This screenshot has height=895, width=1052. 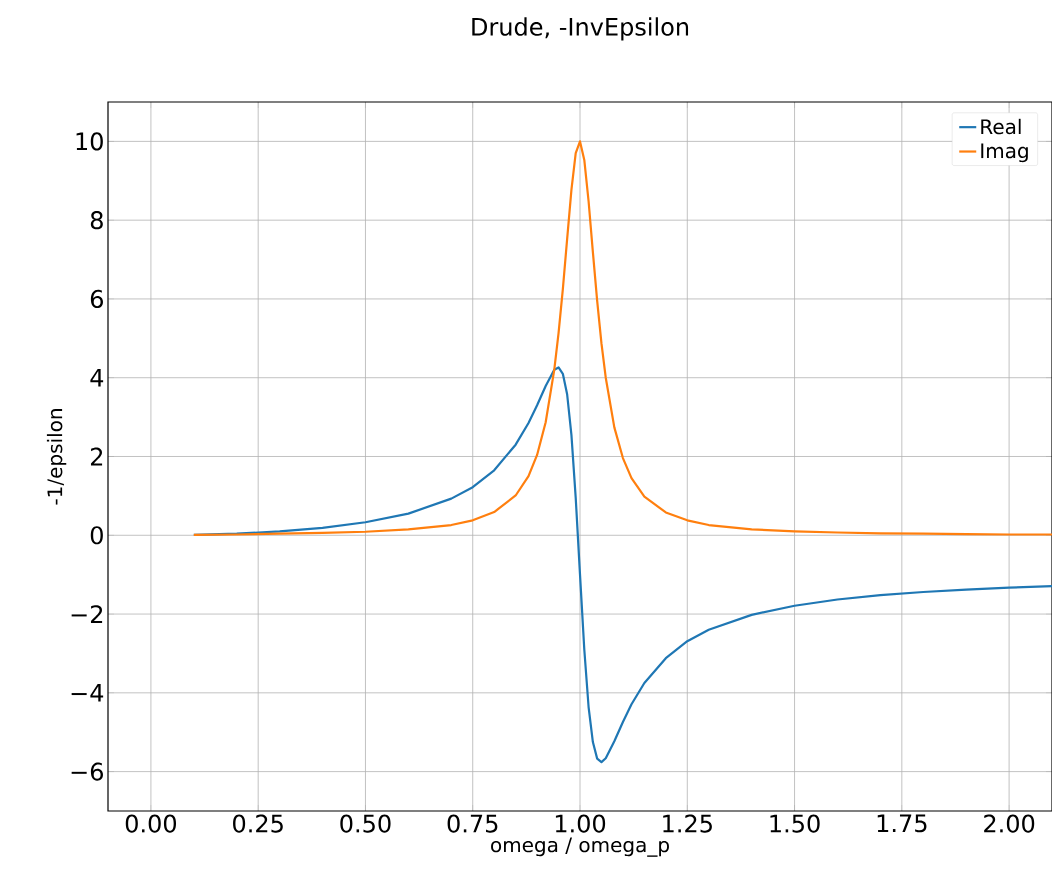 I want to click on y-tick-label: 10, so click(x=89, y=141).